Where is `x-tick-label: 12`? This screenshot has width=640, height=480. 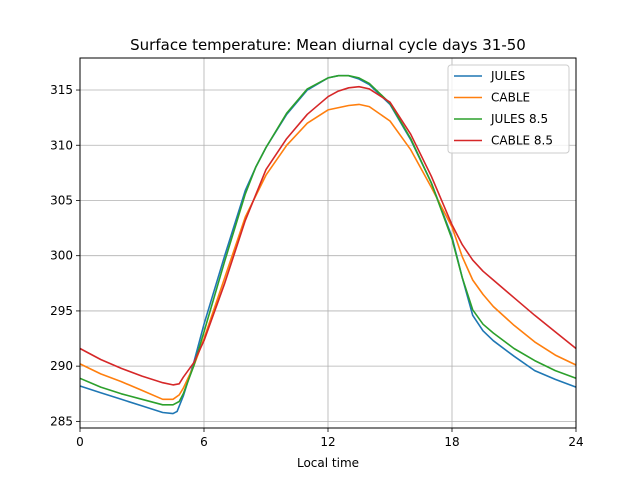
x-tick-label: 12 is located at coordinates (327, 442).